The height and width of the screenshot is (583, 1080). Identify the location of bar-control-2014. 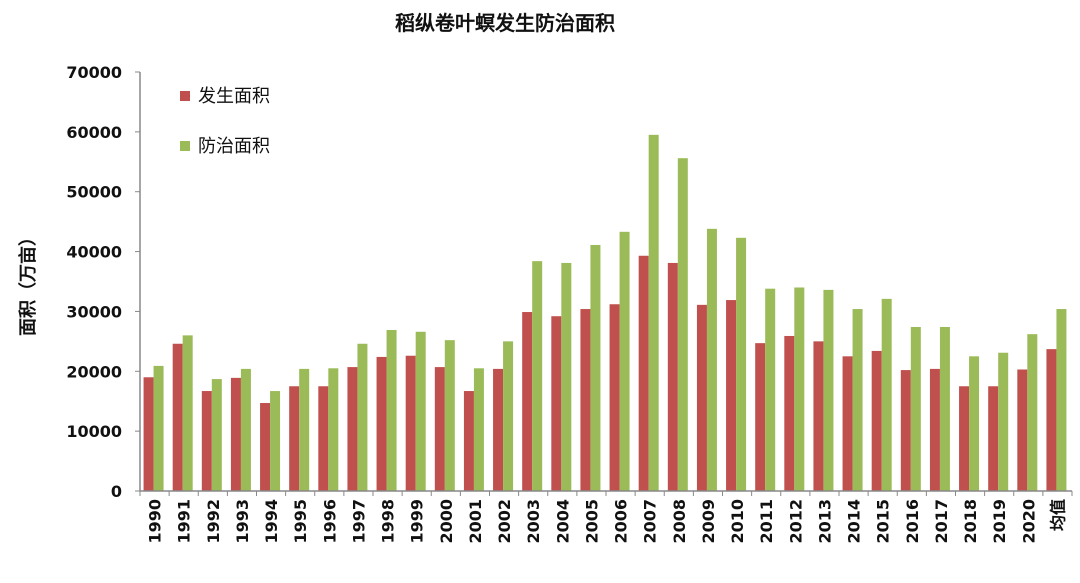
(857, 400).